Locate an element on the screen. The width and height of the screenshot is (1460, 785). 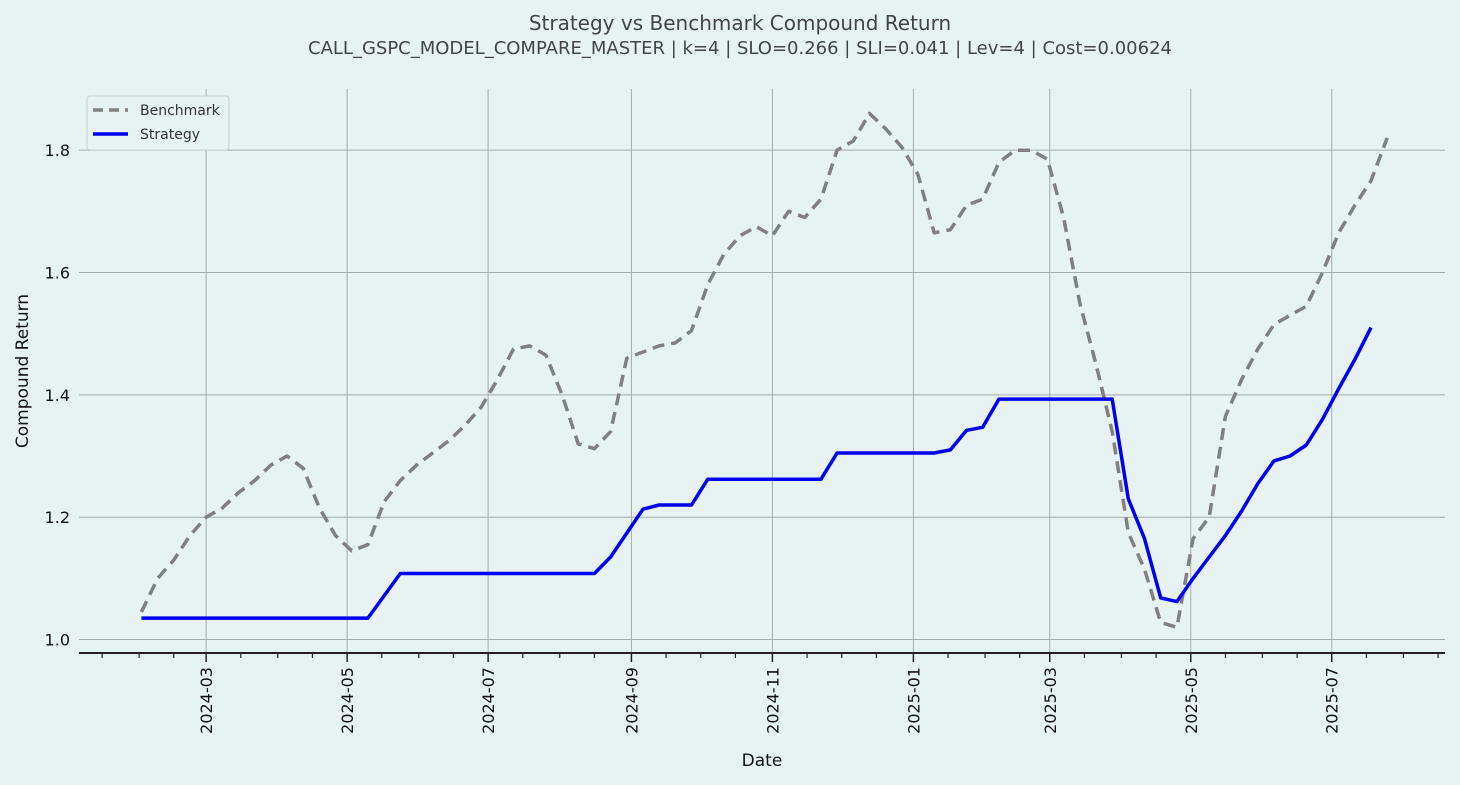
legend-box is located at coordinates (158, 123).